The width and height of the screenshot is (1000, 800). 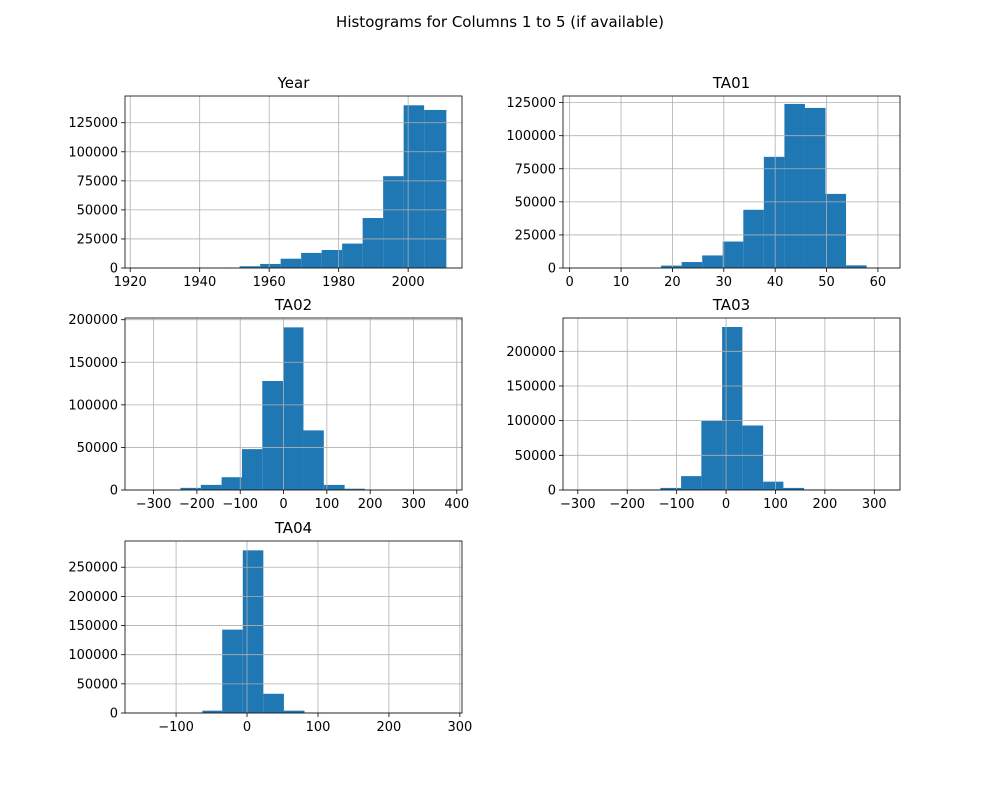 I want to click on subplot-title: TA04, so click(x=293, y=528).